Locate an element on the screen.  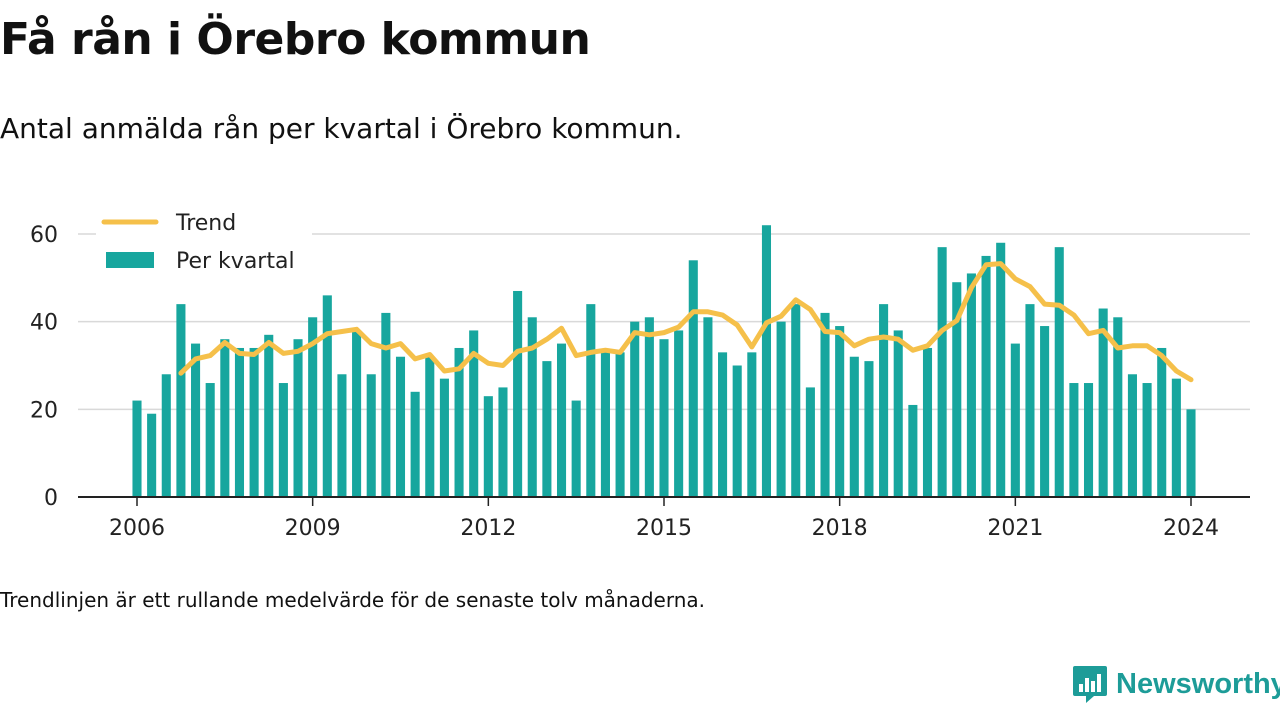
x-tick-label: 2018 is located at coordinates (840, 528).